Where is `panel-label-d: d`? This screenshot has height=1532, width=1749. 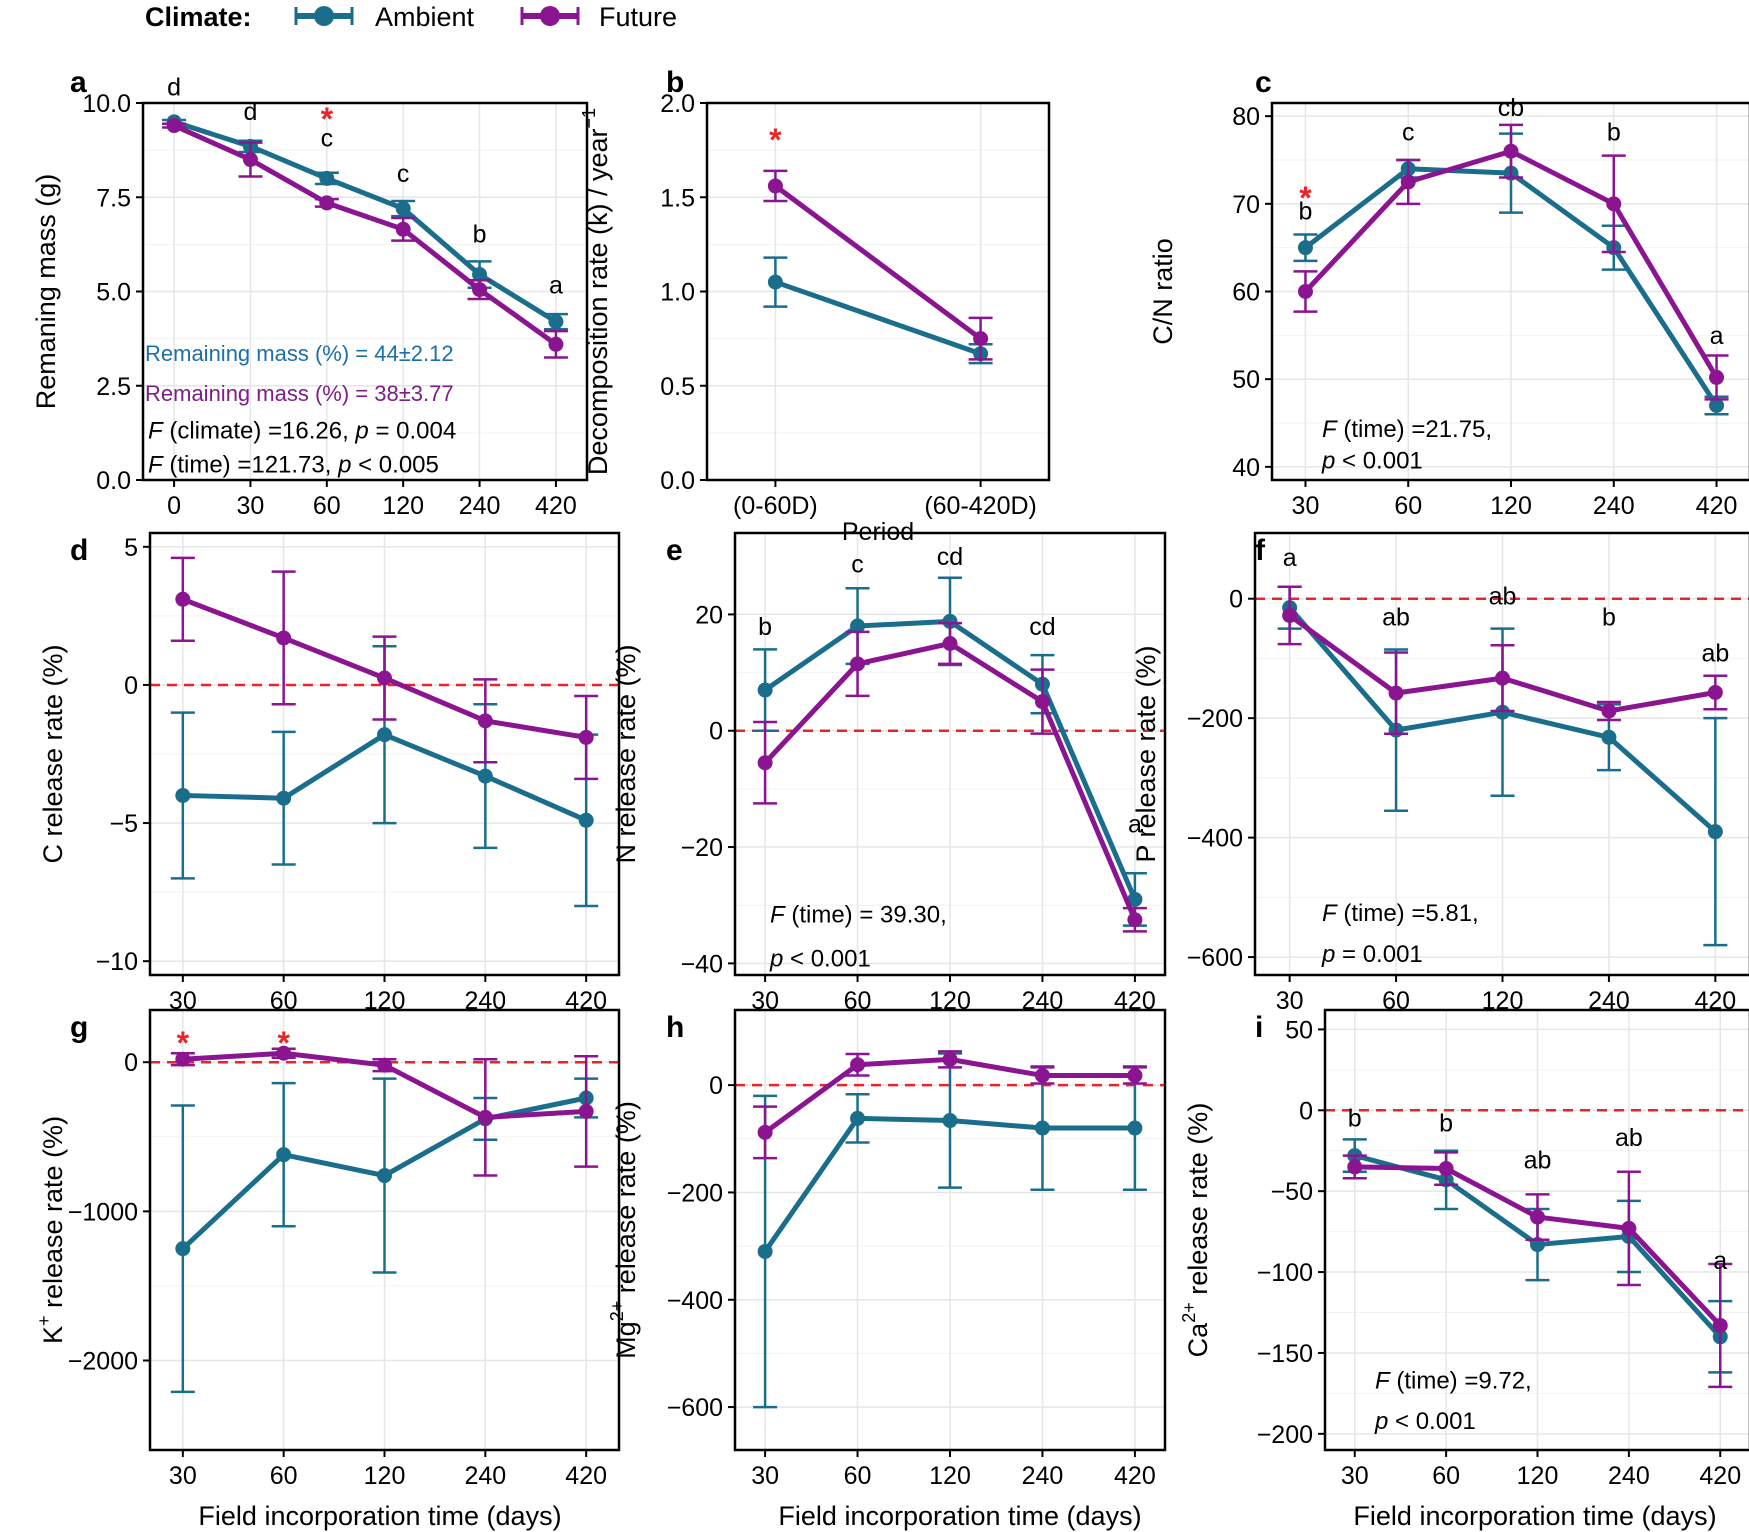
panel-label-d: d is located at coordinates (79, 550).